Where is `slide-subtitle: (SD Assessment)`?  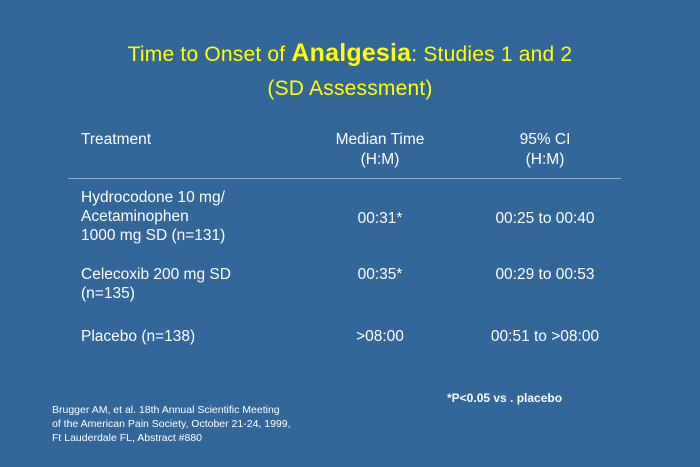 slide-subtitle: (SD Assessment) is located at coordinates (350, 88).